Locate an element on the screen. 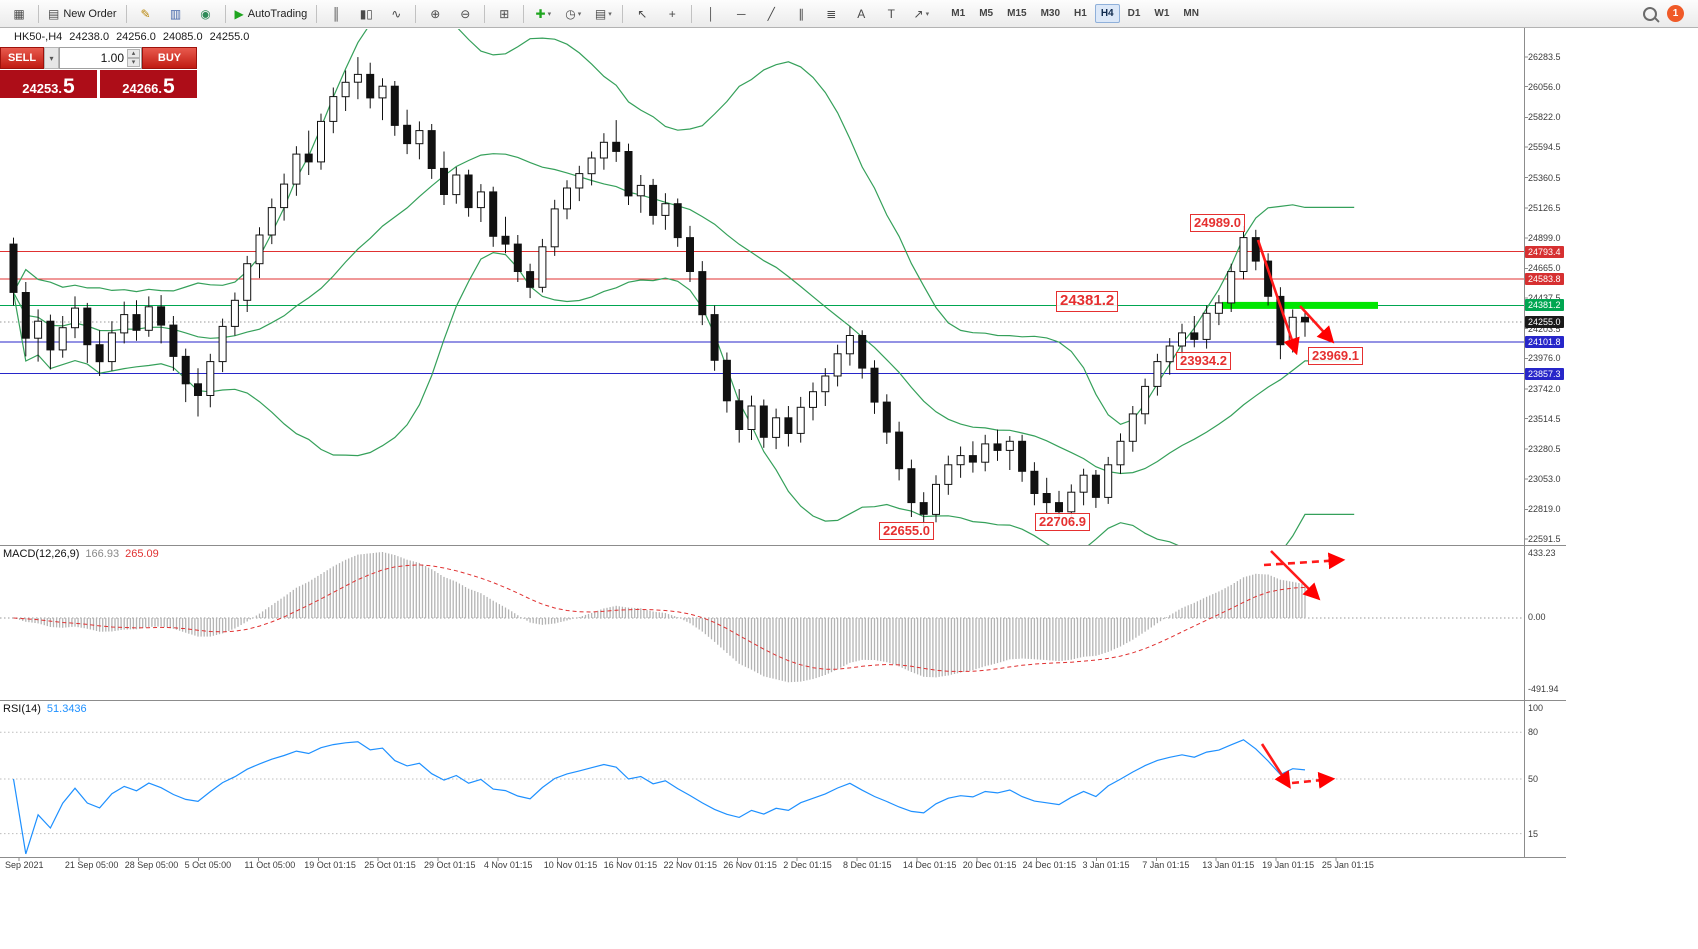  candlestick-chart-icon: ▮▯ is located at coordinates (366, 14).